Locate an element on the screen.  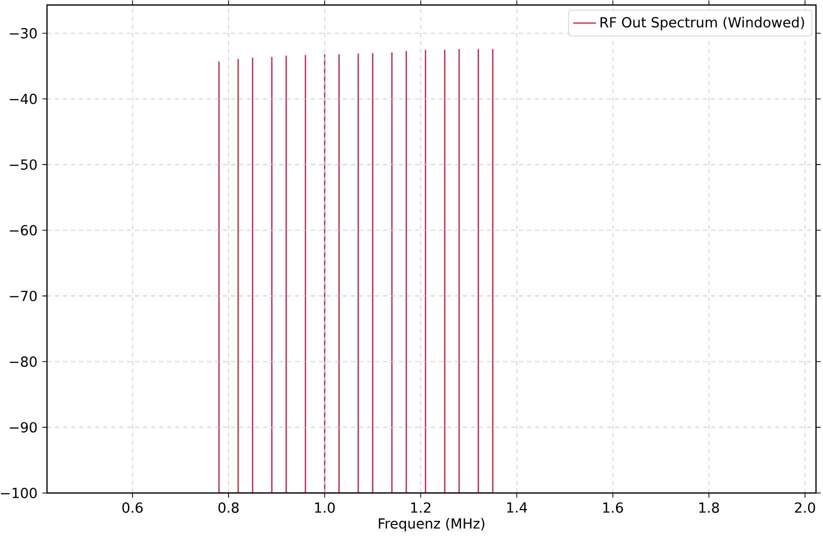
x-tick-label: 1.0 is located at coordinates (325, 507).